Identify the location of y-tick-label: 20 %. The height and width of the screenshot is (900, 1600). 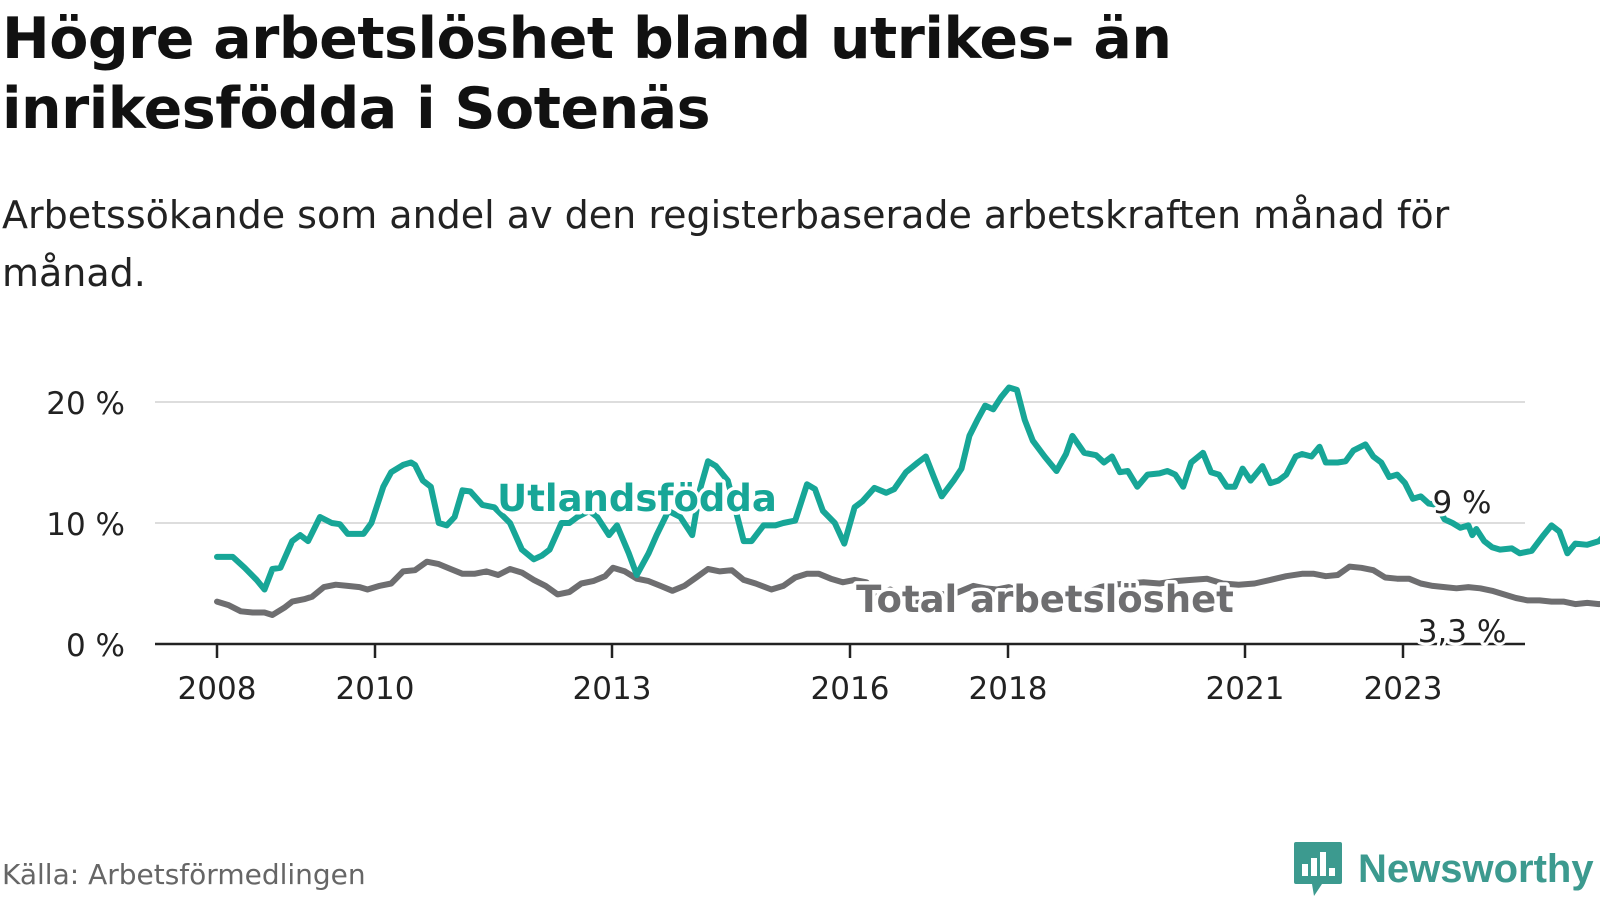
(85, 404).